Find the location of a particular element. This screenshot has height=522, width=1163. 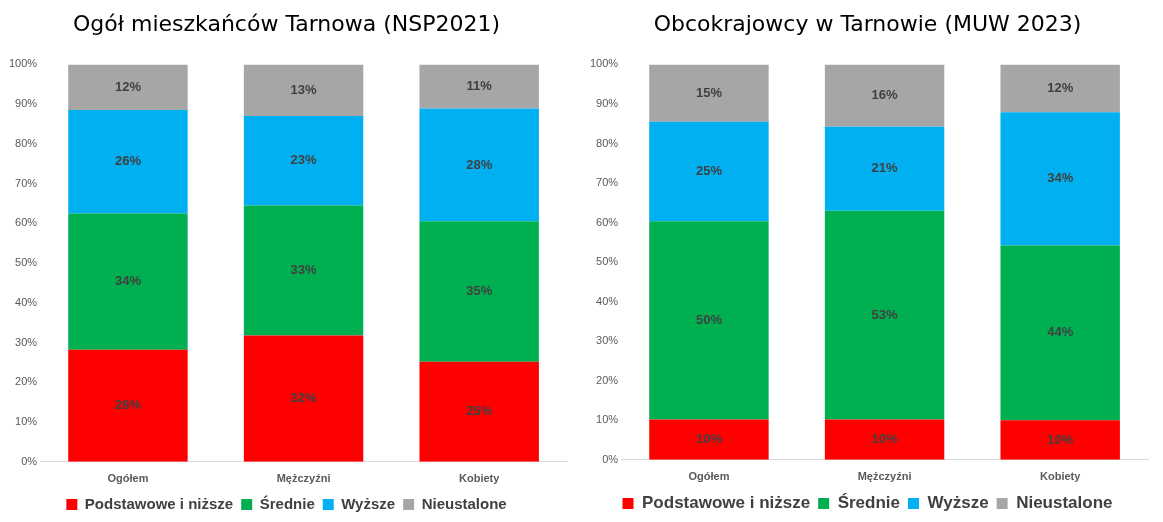

data-label: 15% is located at coordinates (709, 92).